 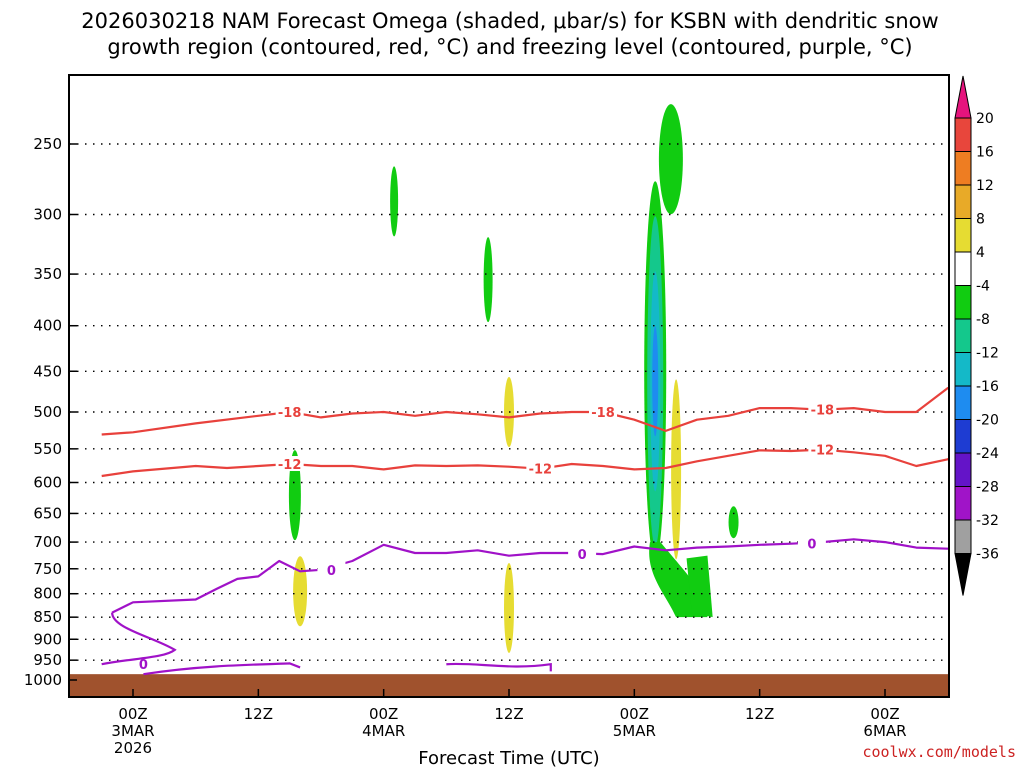 I want to click on isotherm-label-2-2: -12, so click(x=541, y=470).